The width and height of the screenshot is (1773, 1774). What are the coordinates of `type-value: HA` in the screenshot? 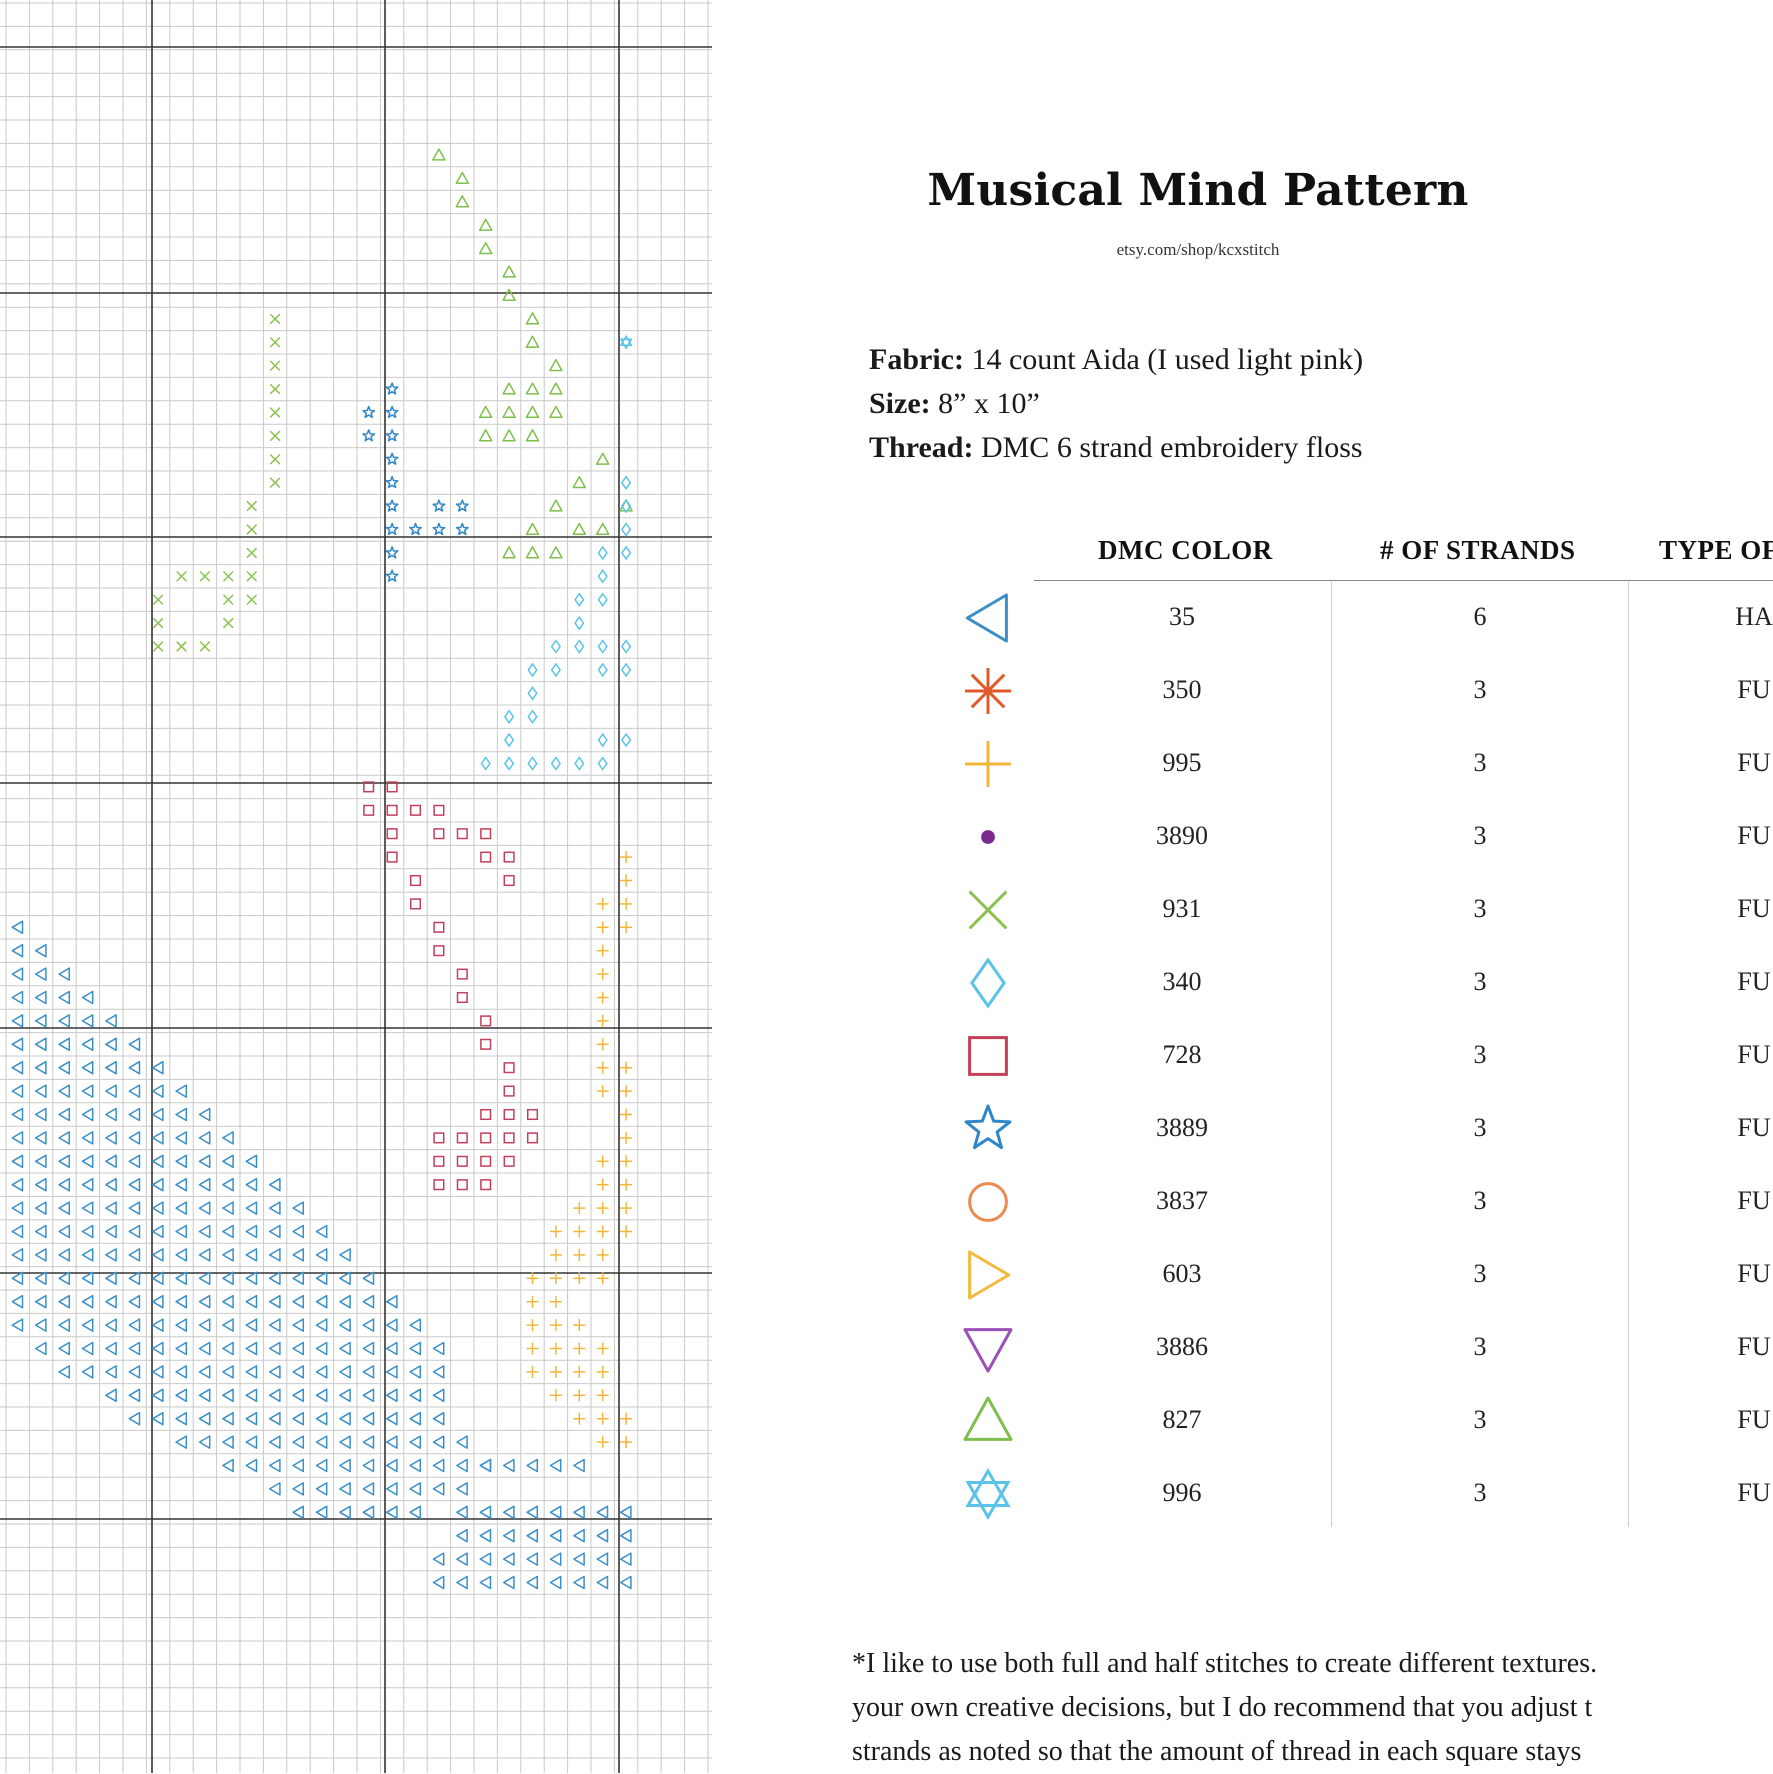 It's located at (1754, 616).